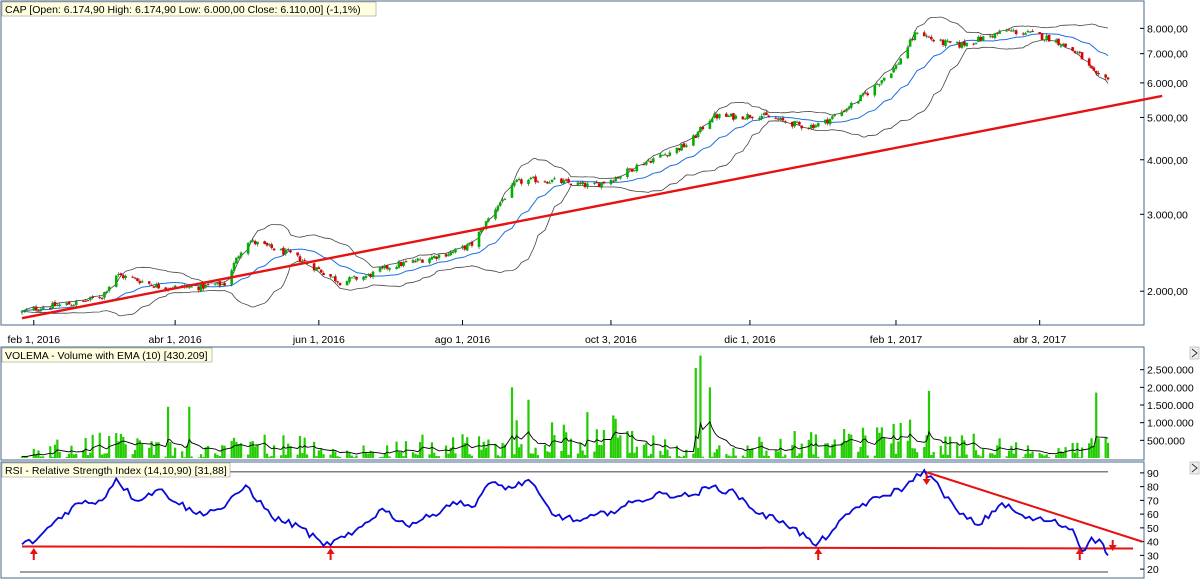 The height and width of the screenshot is (585, 1200). I want to click on rsi-panel-toggle-icon, so click(1194, 468).